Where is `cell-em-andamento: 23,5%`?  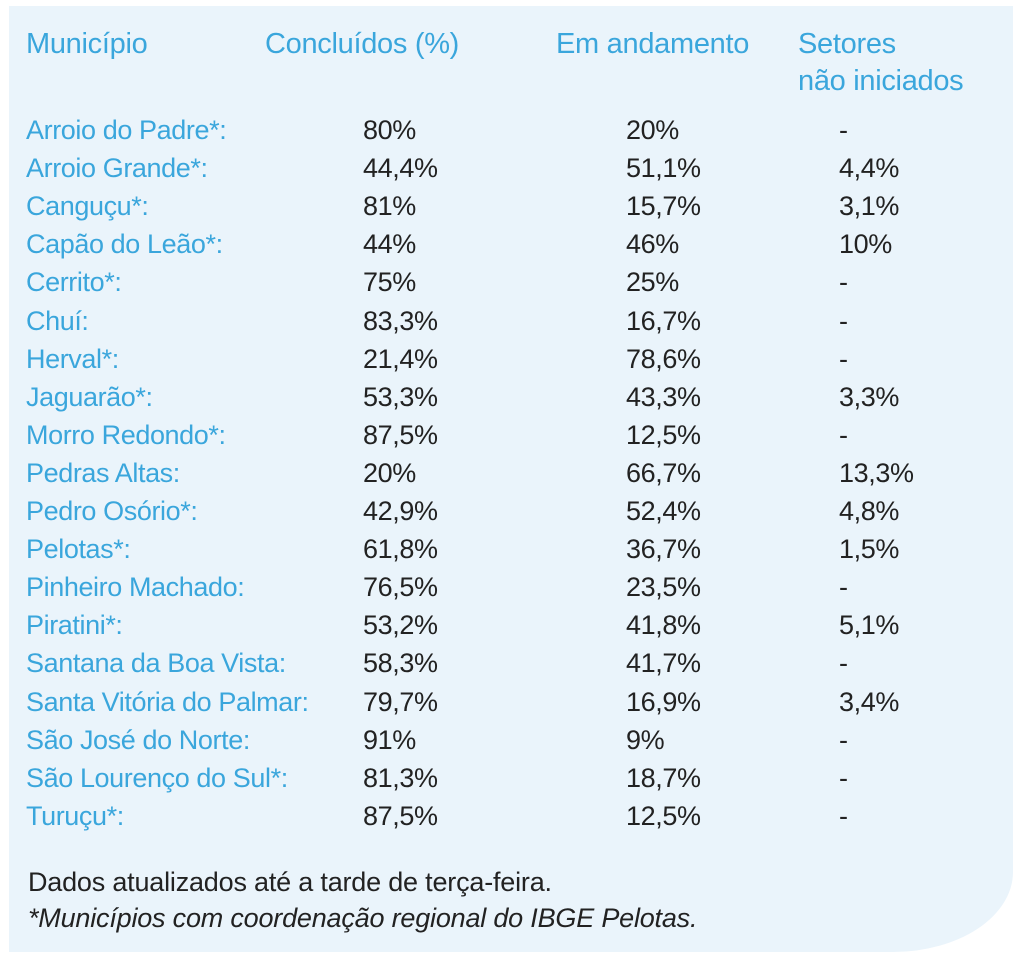
cell-em-andamento: 23,5% is located at coordinates (663, 587).